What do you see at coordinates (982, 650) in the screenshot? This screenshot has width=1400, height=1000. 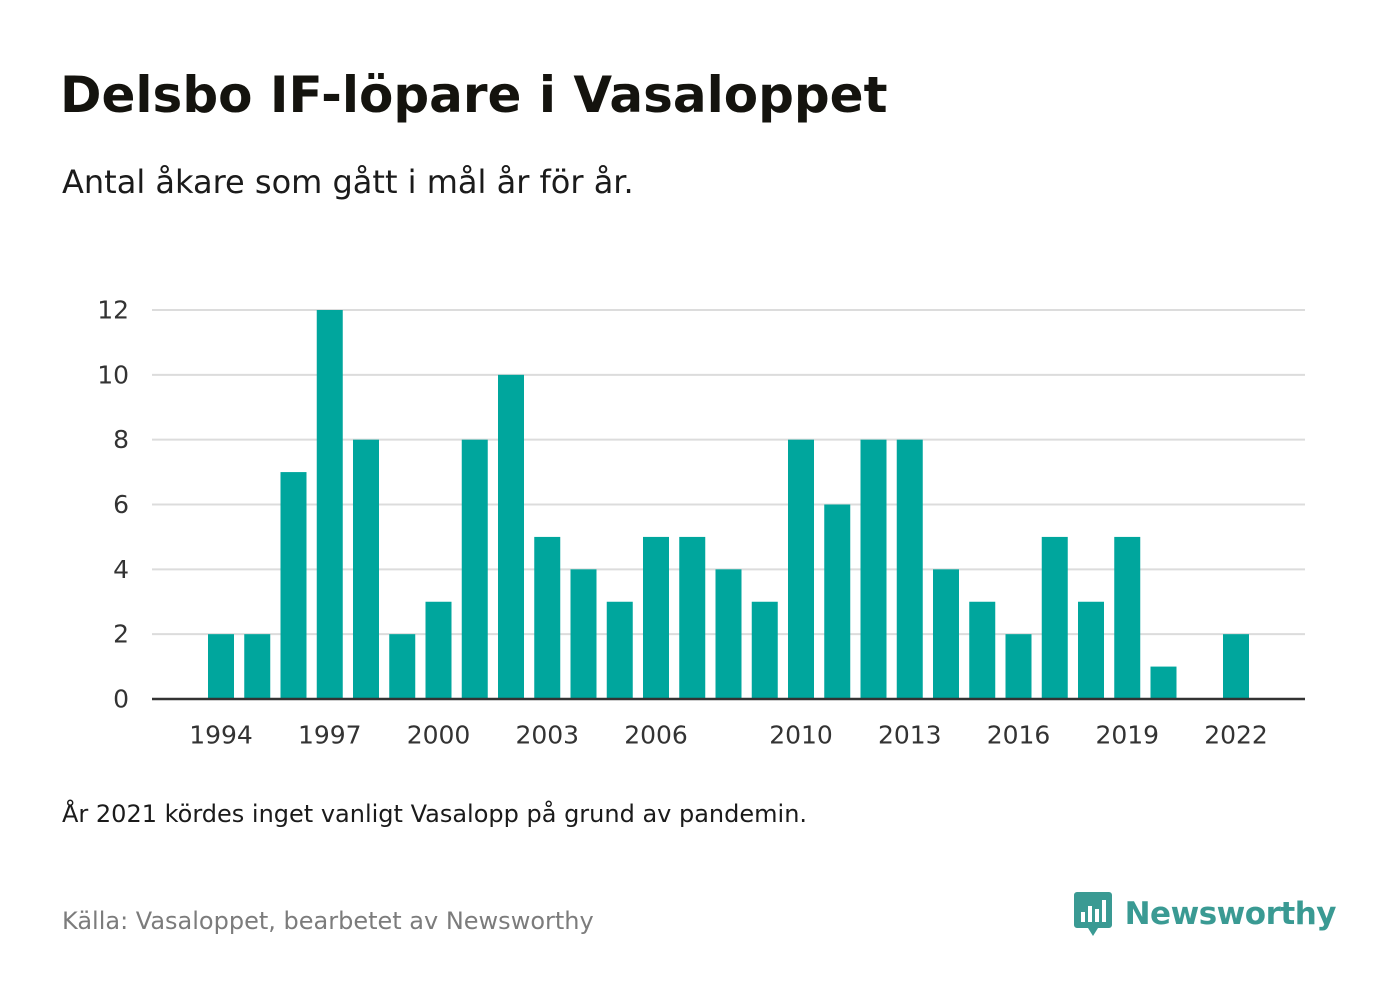 I see `bar-2015` at bounding box center [982, 650].